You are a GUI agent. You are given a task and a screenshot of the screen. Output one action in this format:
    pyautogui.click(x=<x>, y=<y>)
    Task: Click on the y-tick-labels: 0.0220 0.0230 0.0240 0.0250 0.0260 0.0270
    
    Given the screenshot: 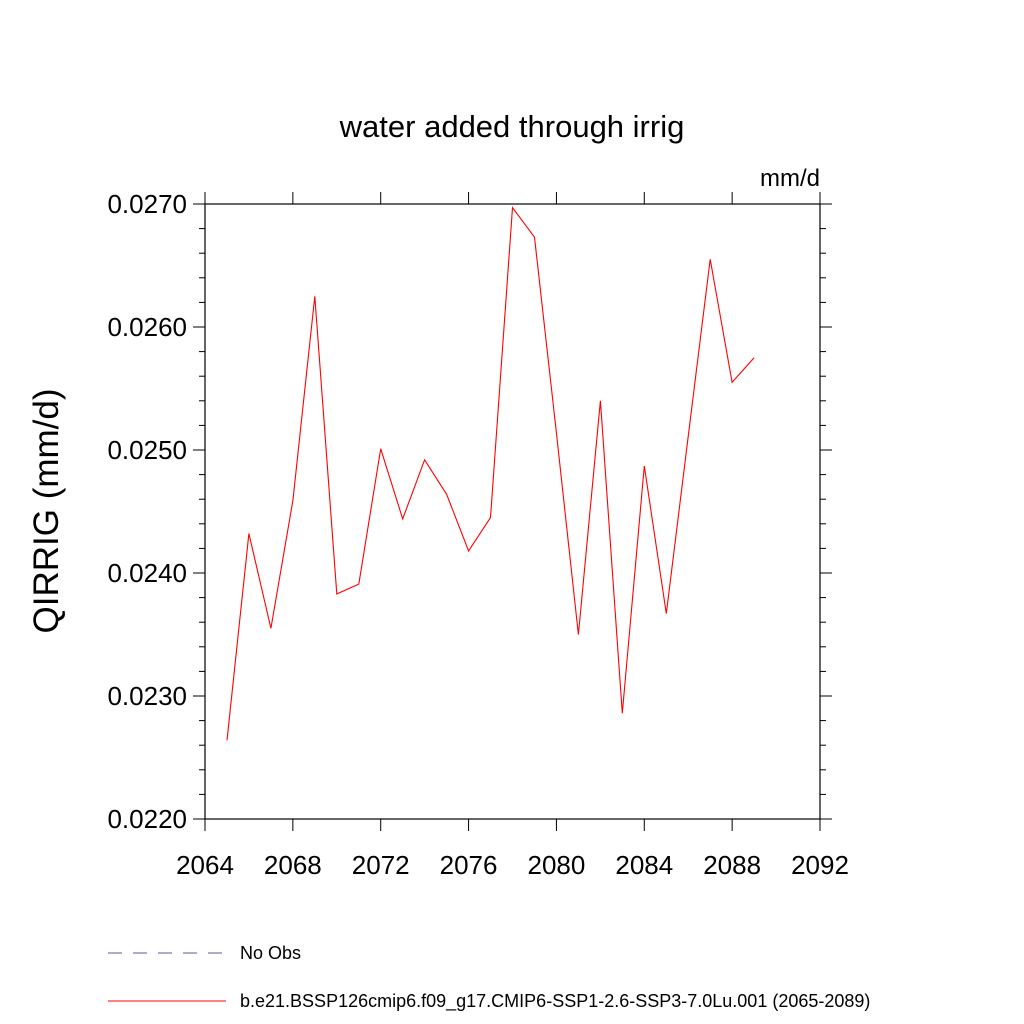 What is the action you would take?
    pyautogui.click(x=147, y=511)
    